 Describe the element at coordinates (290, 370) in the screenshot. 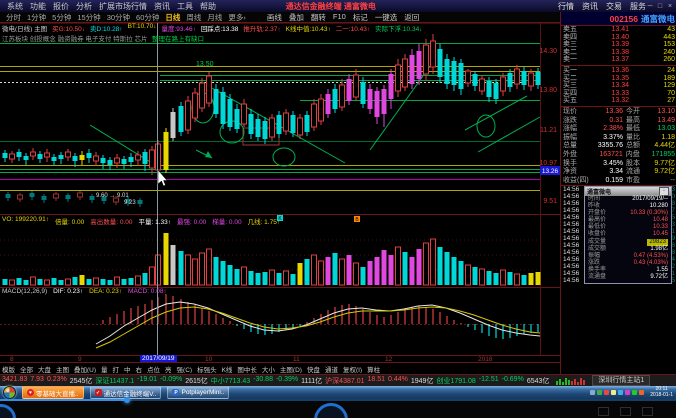

I see `bottom-tab: 主图(D)` at that location.